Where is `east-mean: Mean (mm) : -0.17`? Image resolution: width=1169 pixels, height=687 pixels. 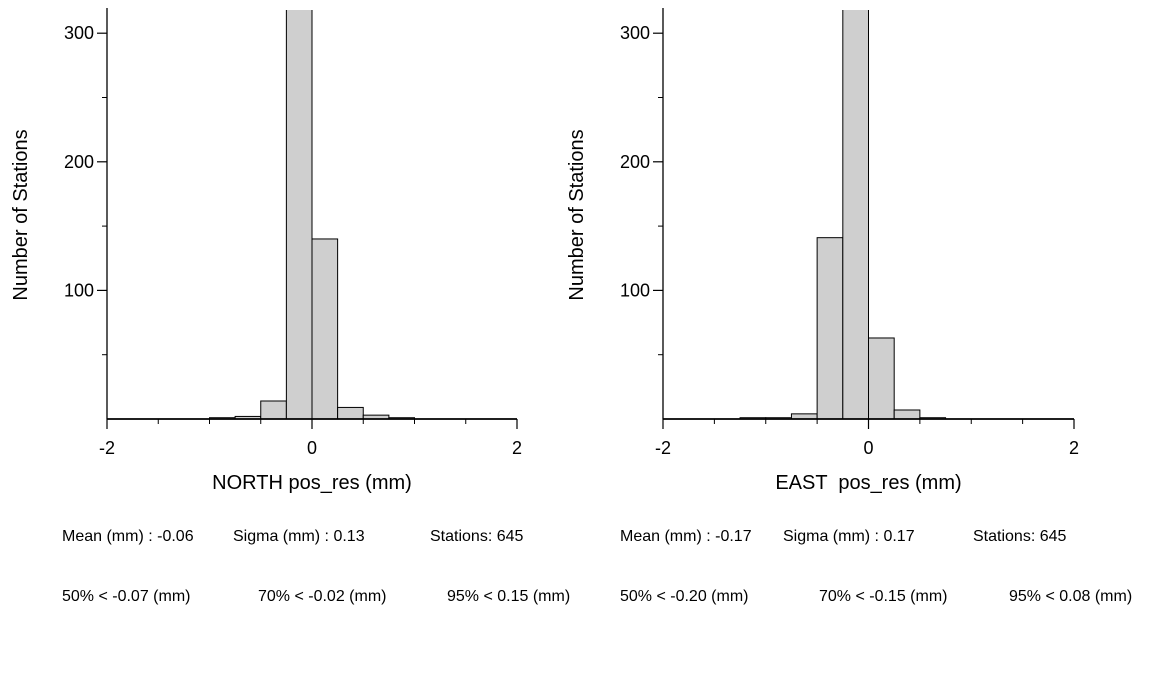 east-mean: Mean (mm) : -0.17 is located at coordinates (686, 536).